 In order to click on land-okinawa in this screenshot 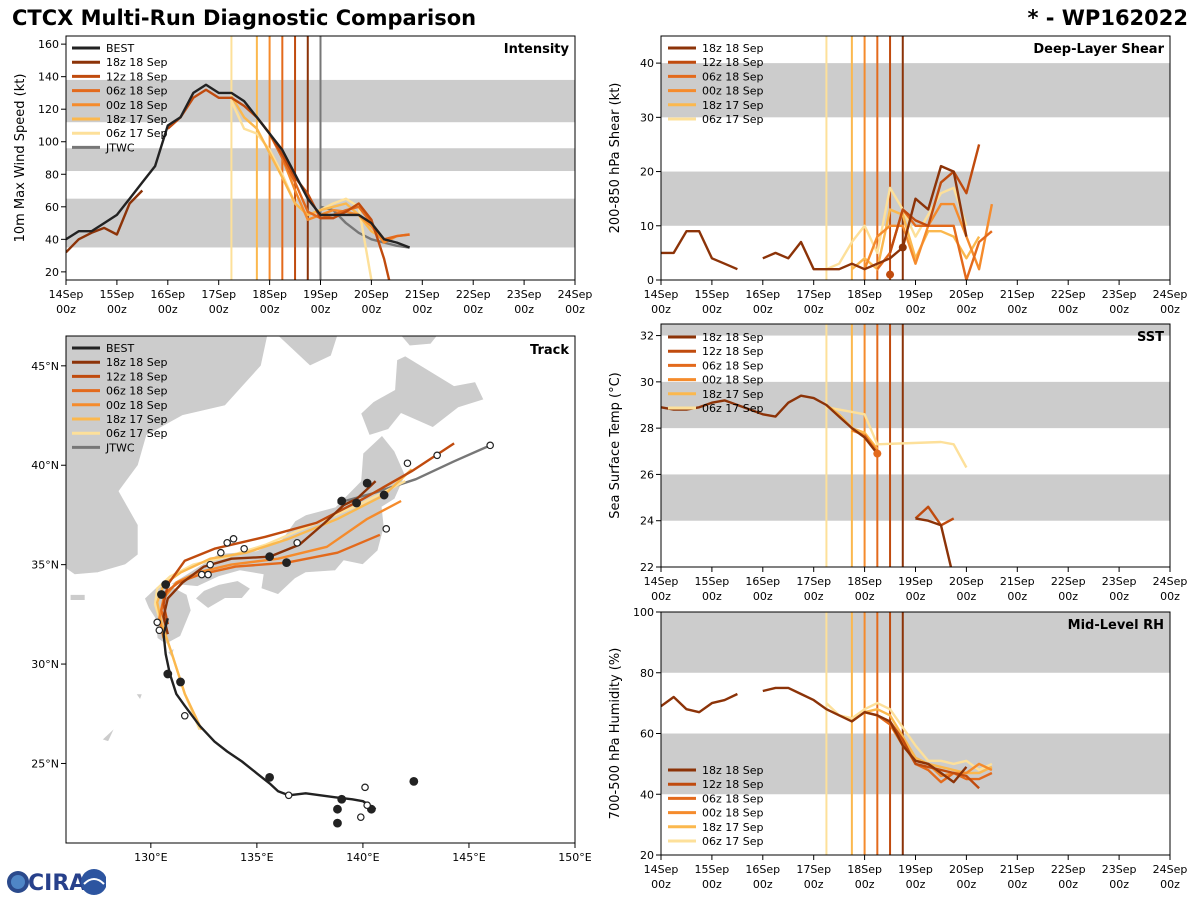, I will do `click(108, 735)`.